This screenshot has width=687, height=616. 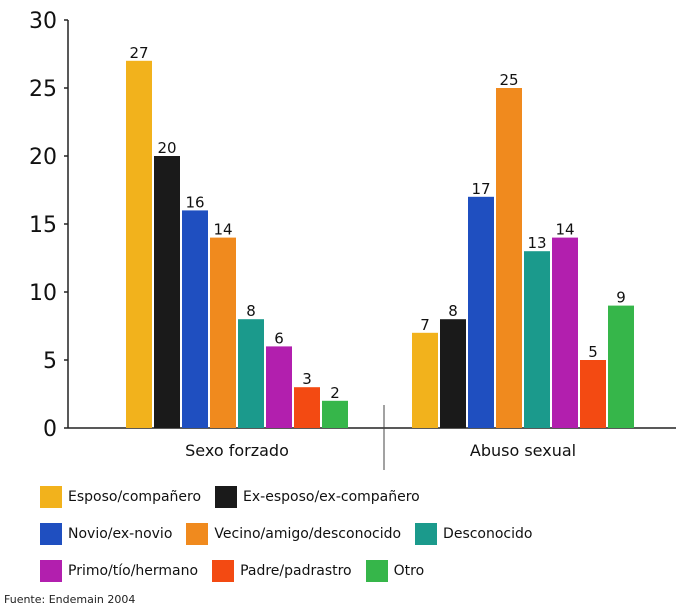 I want to click on y-tick-label: 5, so click(x=50, y=361).